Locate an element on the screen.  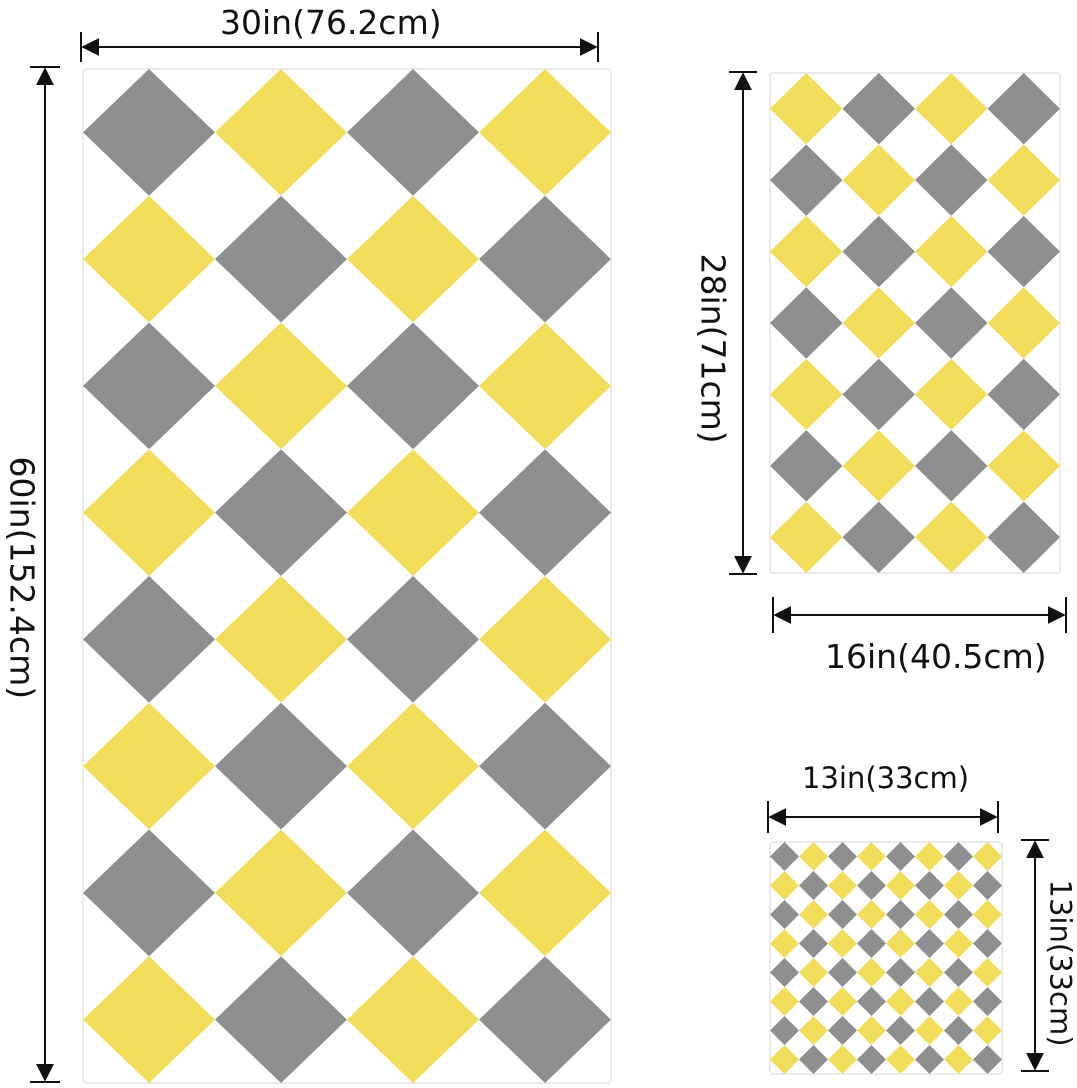
washcloth-diamond-pattern is located at coordinates (886, 958).